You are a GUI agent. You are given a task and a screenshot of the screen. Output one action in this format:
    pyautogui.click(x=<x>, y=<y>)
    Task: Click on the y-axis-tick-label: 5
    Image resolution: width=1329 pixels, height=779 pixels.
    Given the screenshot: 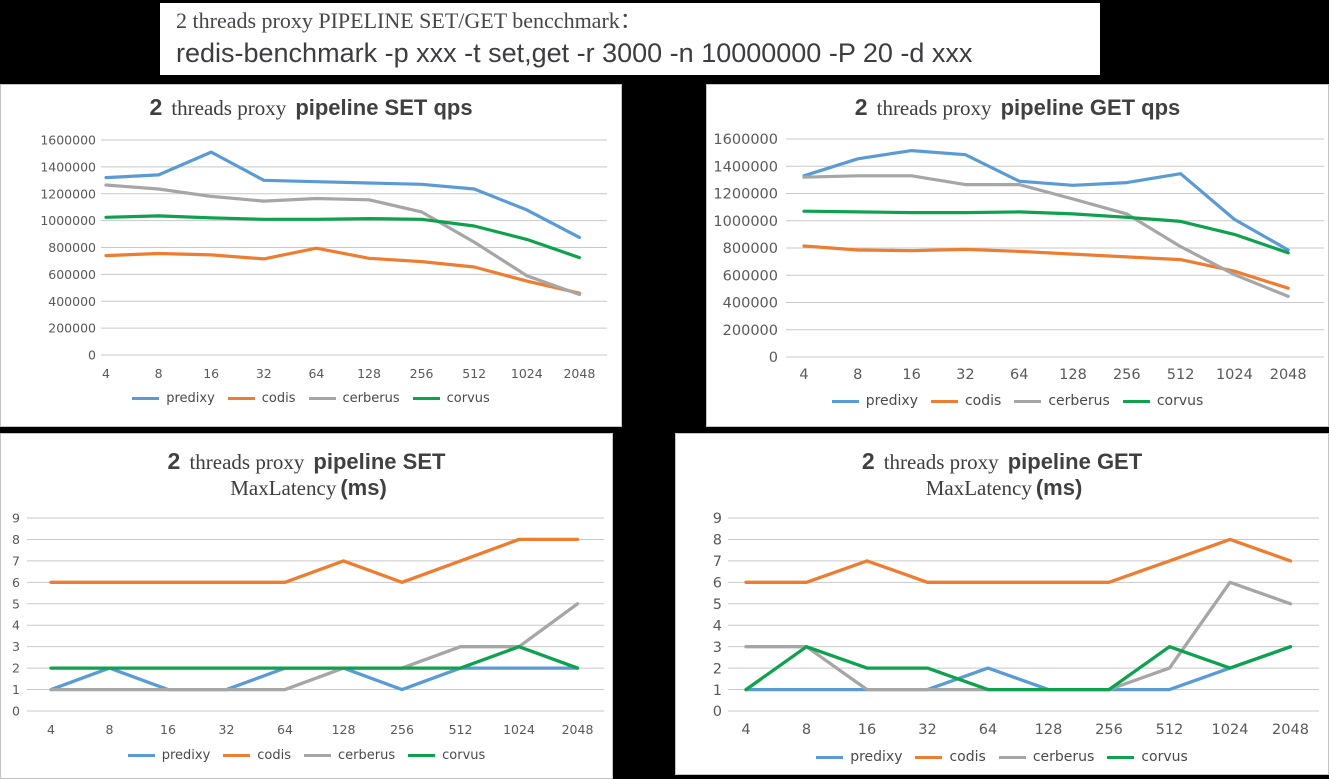 What is the action you would take?
    pyautogui.click(x=717, y=605)
    